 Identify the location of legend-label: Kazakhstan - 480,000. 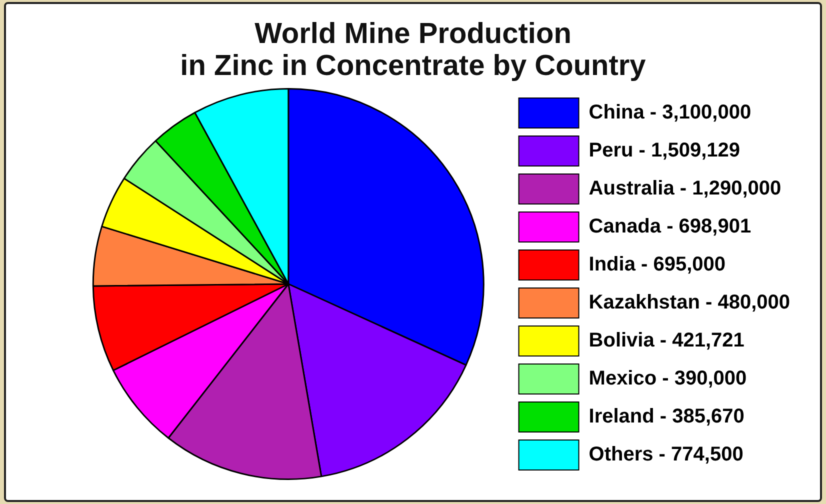
(689, 303).